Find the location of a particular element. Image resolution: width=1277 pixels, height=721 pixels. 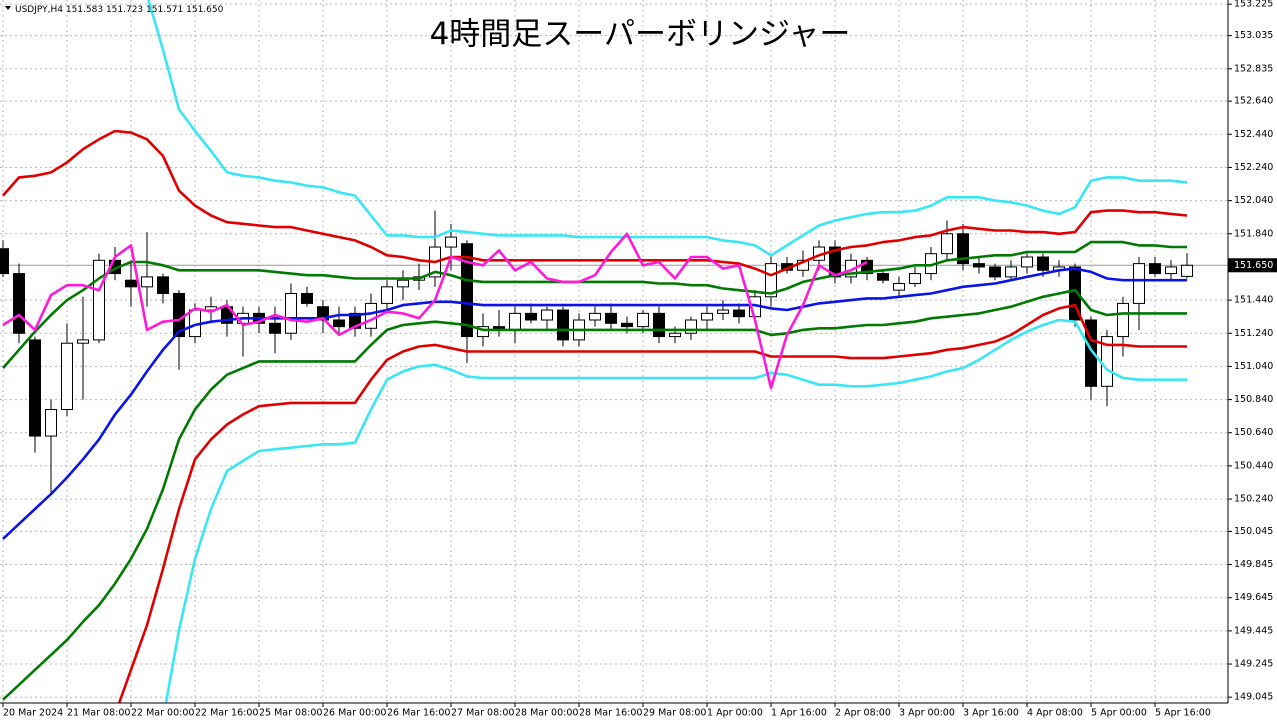

header-open: 151.583 is located at coordinates (84, 10).